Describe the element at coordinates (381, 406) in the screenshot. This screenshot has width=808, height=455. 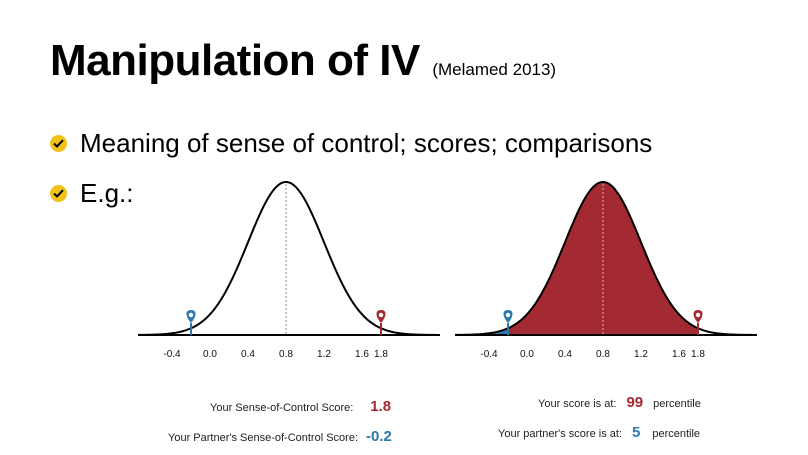
I see `your-score-value: 1.8` at that location.